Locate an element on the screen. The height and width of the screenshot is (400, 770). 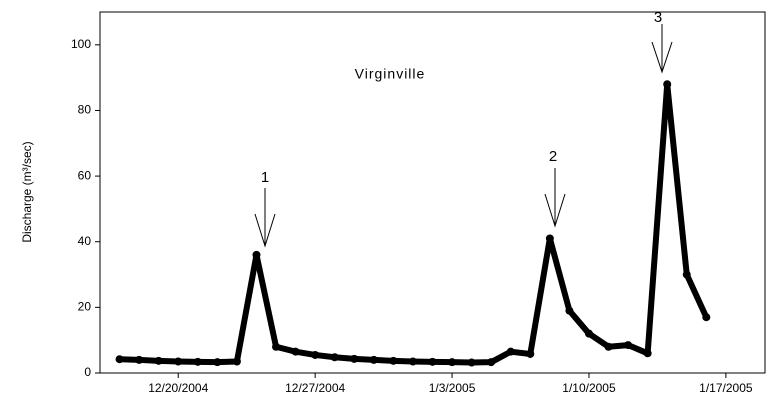
x-tick-label: 1/3/2005 is located at coordinates (452, 388).